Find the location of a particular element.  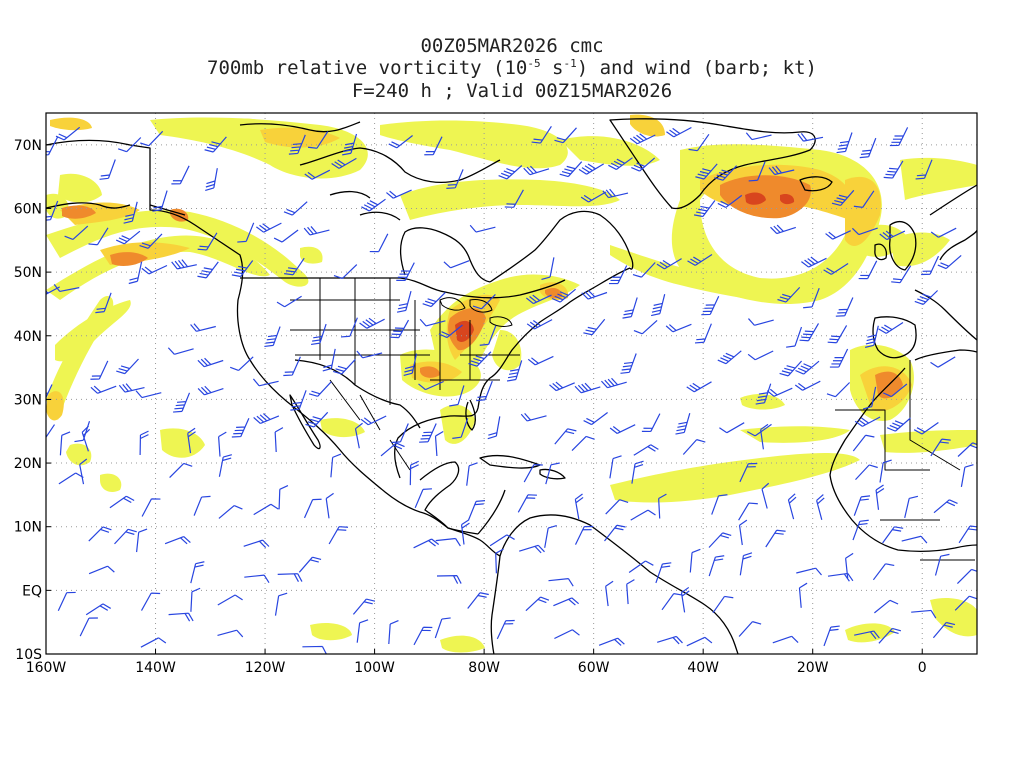

longitude-labels: 160W 140W 120W 100W 80W 60W 40W 20W 0 is located at coordinates (476, 662).